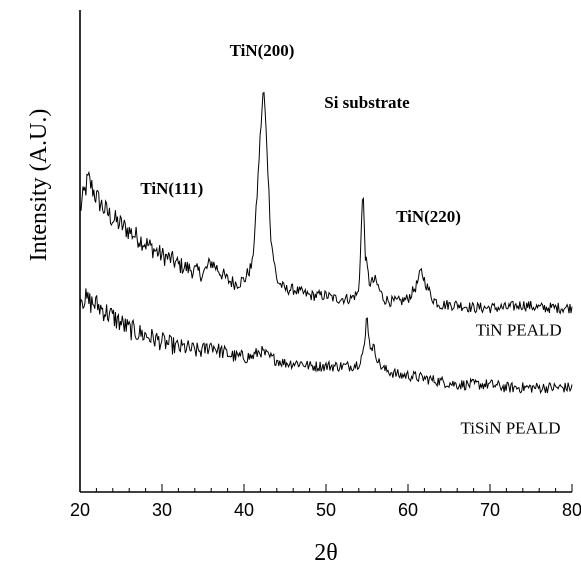 This screenshot has width=581, height=578. Describe the element at coordinates (262, 50) in the screenshot. I see `peak-label: TiN(200)` at that location.